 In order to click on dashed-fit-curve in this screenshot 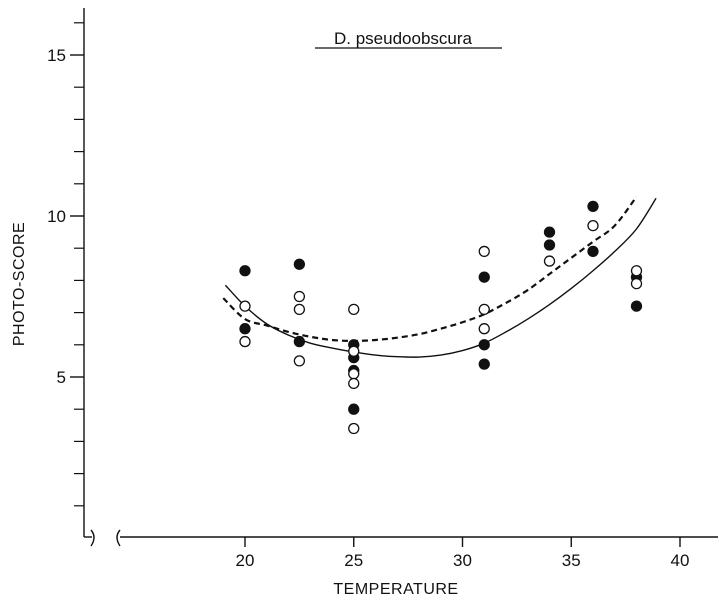, I will do `click(429, 269)`.